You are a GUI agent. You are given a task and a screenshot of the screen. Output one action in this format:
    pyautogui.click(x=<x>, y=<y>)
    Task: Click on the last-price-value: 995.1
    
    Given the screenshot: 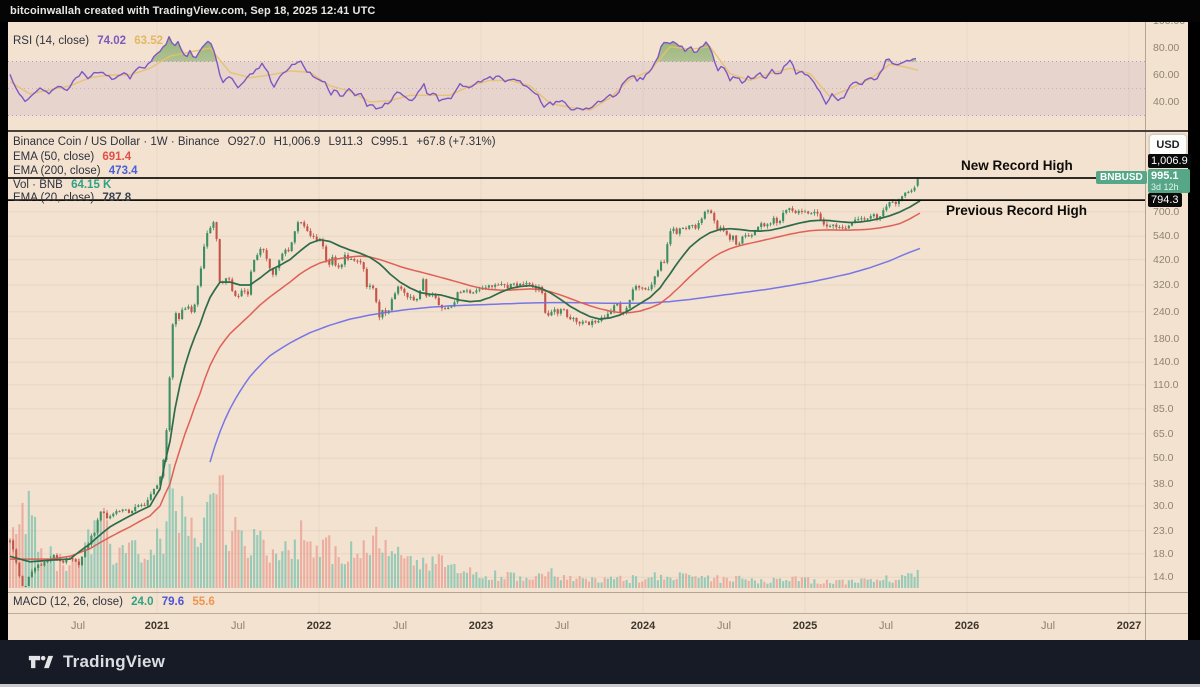 What is the action you would take?
    pyautogui.click(x=1165, y=176)
    